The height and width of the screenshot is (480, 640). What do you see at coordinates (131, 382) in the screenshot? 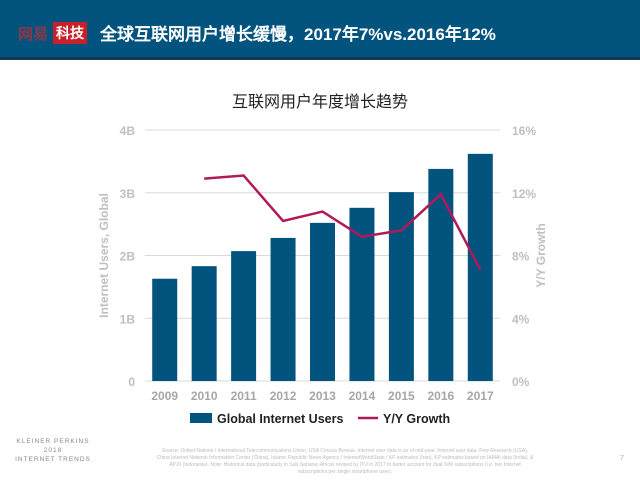
I see `y-tick-label: 0` at bounding box center [131, 382].